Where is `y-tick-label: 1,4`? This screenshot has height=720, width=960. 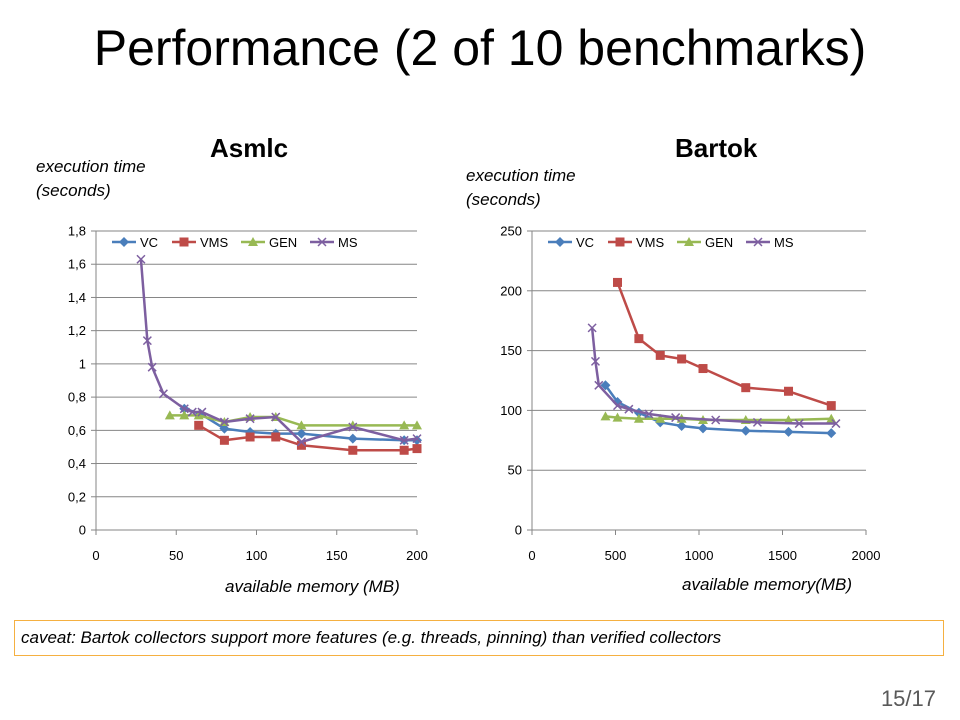 y-tick-label: 1,4 is located at coordinates (77, 297).